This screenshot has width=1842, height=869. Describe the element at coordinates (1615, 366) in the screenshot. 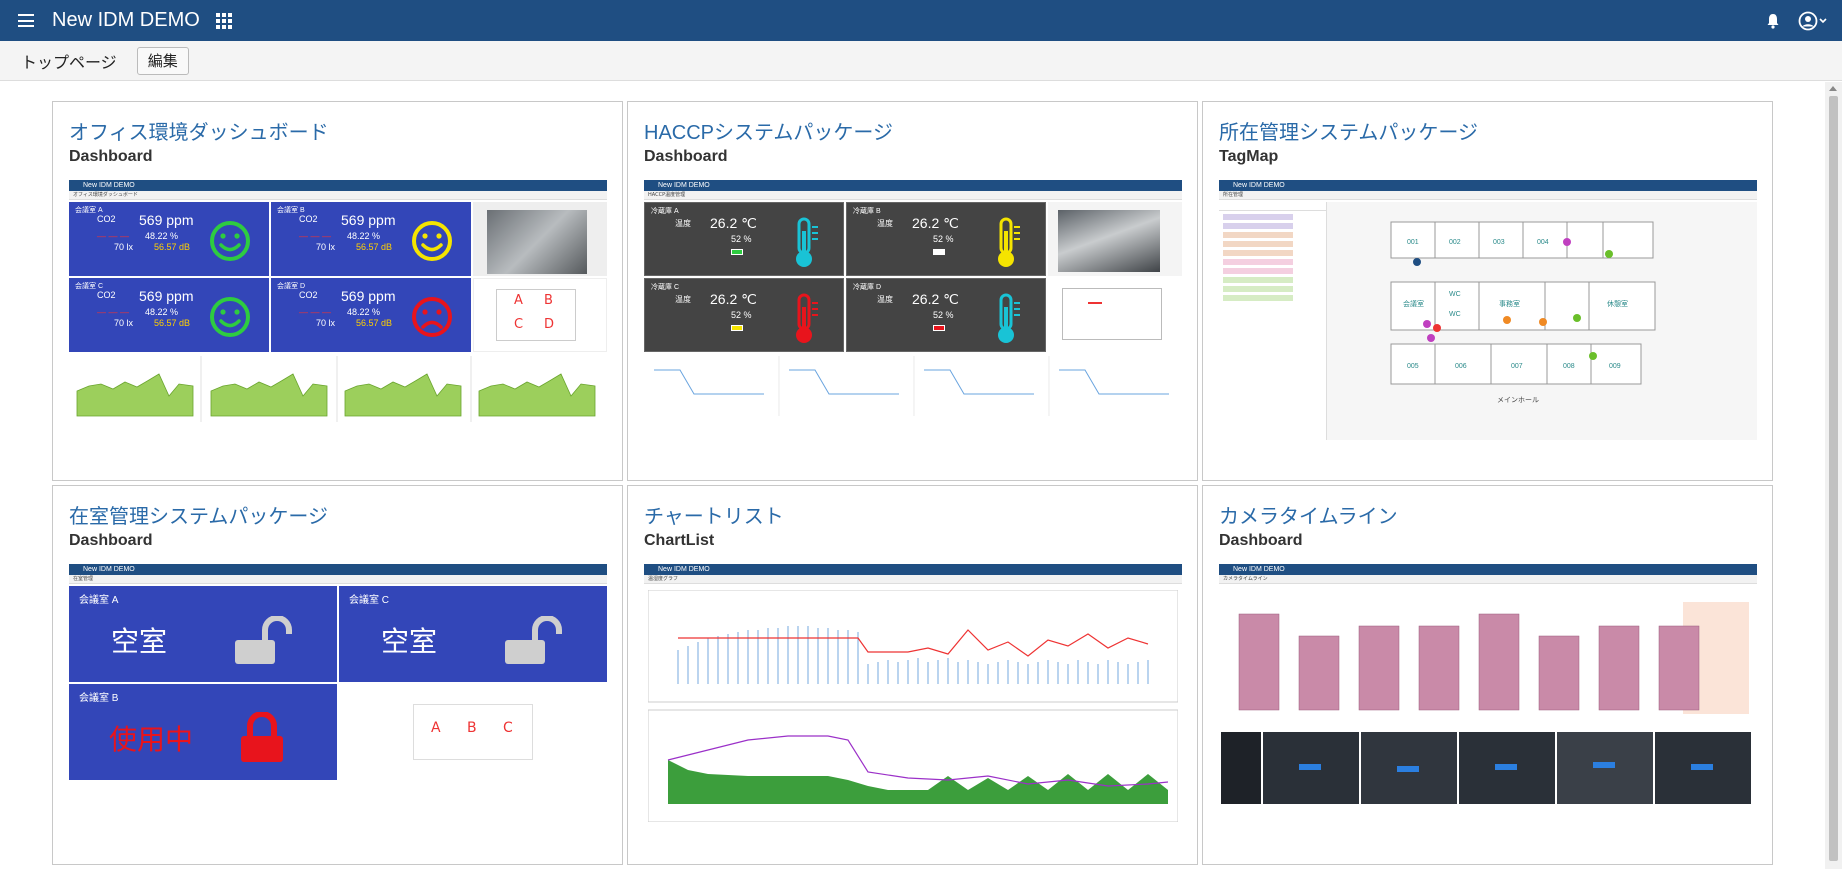

I see `svg-text: 009` at that location.